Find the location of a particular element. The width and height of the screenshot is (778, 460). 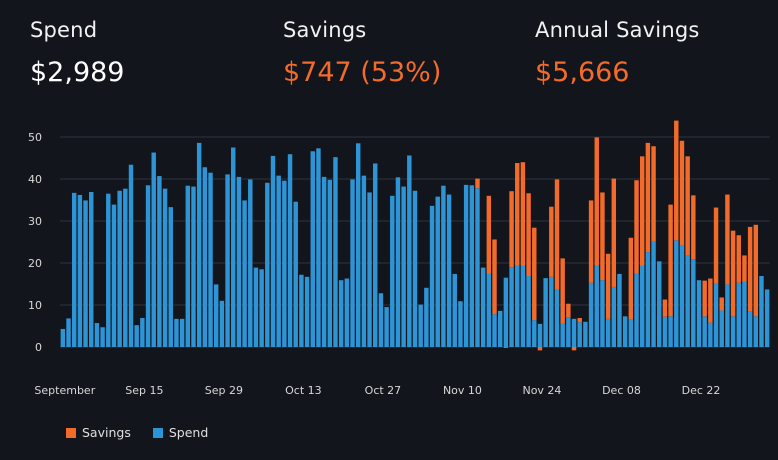

kpi-spend: Spend $2,989 is located at coordinates (77, 53).